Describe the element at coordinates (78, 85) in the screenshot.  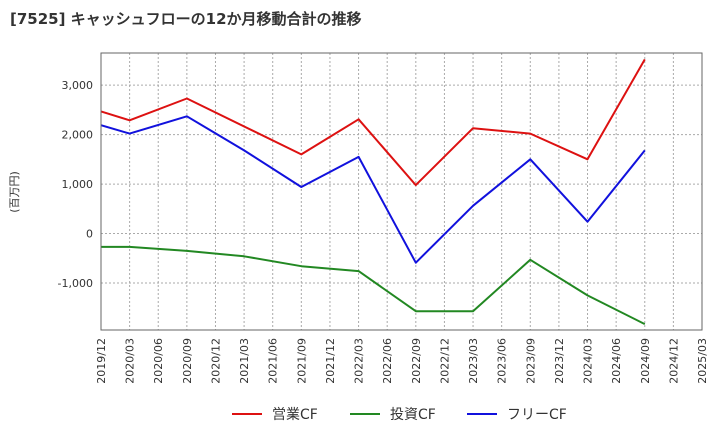
I see `y-tick-label: 3,000` at that location.